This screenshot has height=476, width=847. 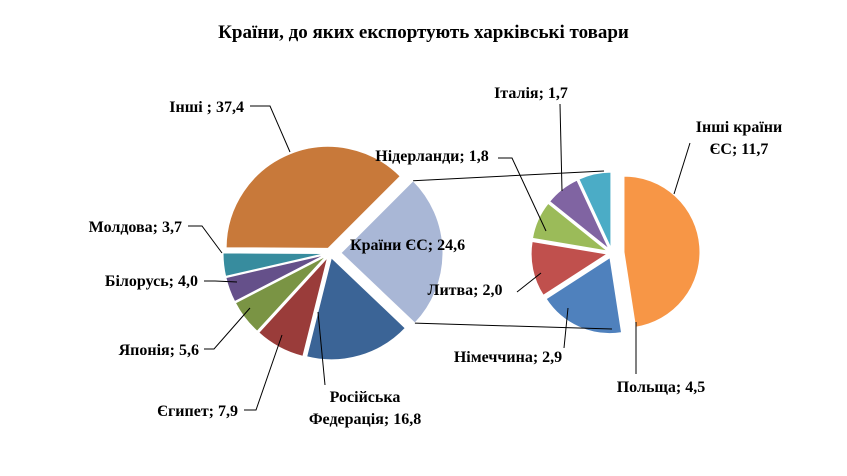 What do you see at coordinates (270, 129) in the screenshot?
I see `main-leader-інші` at bounding box center [270, 129].